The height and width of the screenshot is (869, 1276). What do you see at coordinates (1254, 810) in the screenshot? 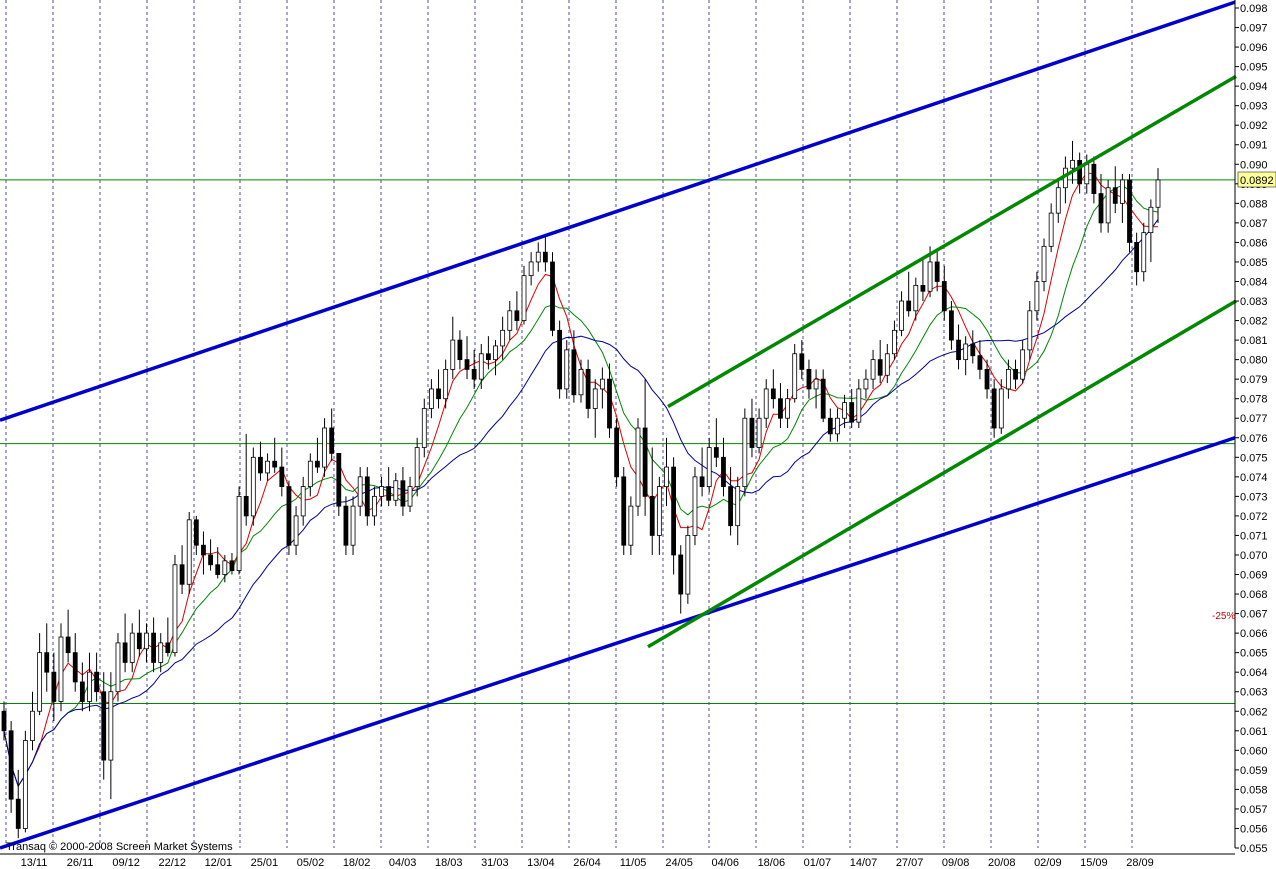
I see `y-tick-label: 0.057` at bounding box center [1254, 810].